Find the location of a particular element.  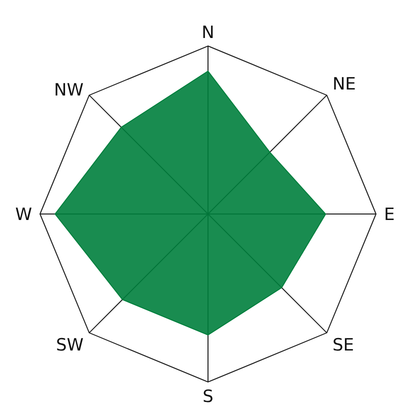

spoke-label: S is located at coordinates (208, 397).